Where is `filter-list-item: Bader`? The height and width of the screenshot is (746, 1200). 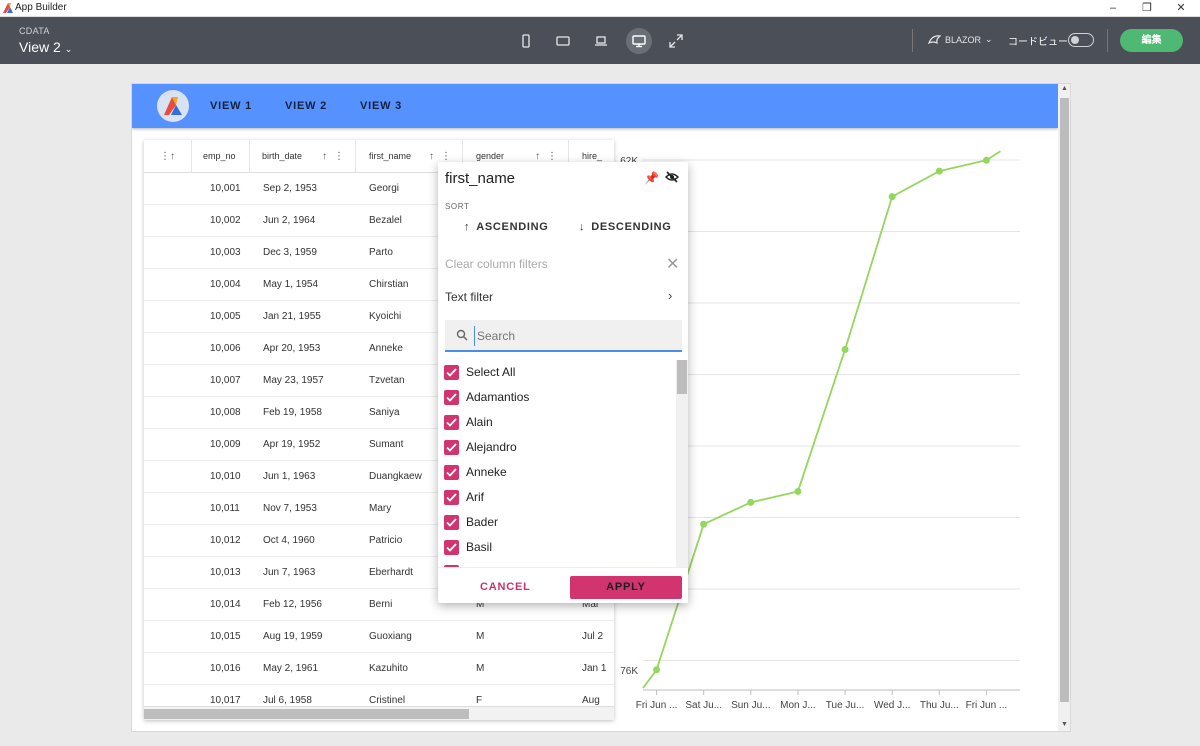 filter-list-item: Bader is located at coordinates (471, 522).